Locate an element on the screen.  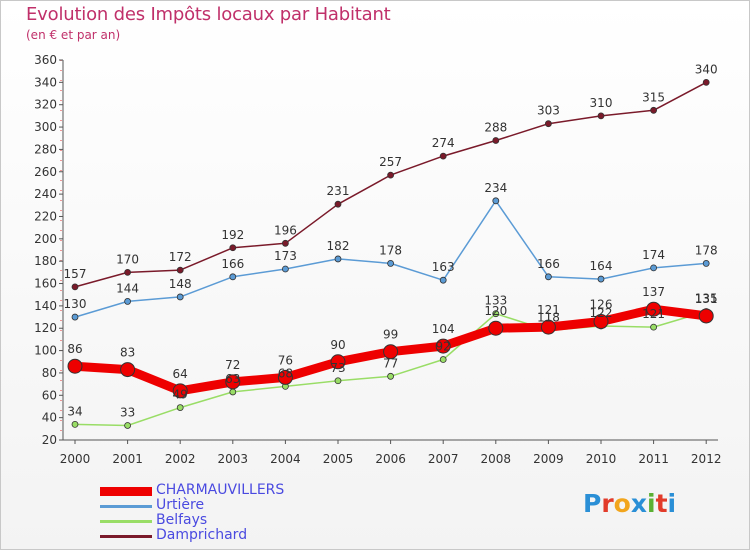
x-tick-label: 2004 is located at coordinates (285, 459).